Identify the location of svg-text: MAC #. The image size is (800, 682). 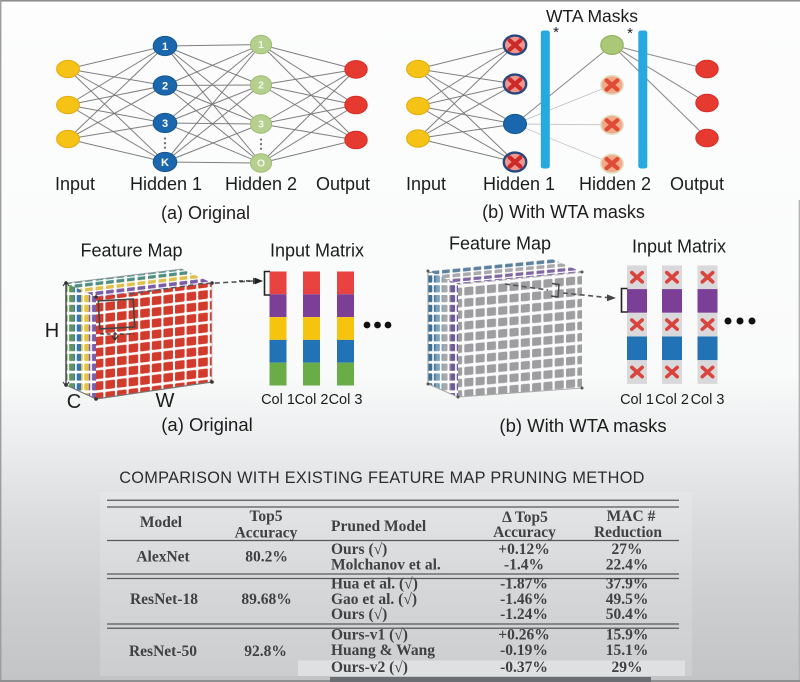
(631, 516).